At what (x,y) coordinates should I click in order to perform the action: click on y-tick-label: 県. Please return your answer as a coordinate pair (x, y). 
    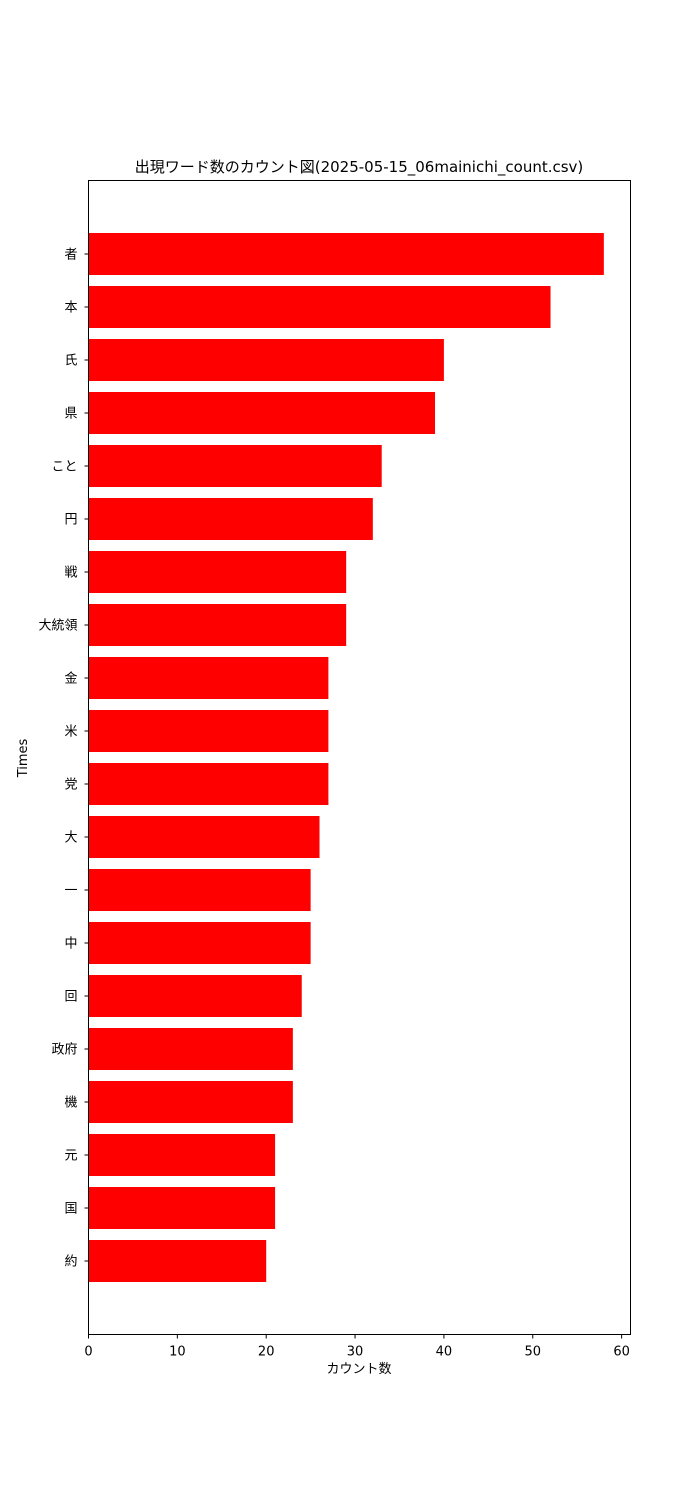
    Looking at the image, I should click on (70, 414).